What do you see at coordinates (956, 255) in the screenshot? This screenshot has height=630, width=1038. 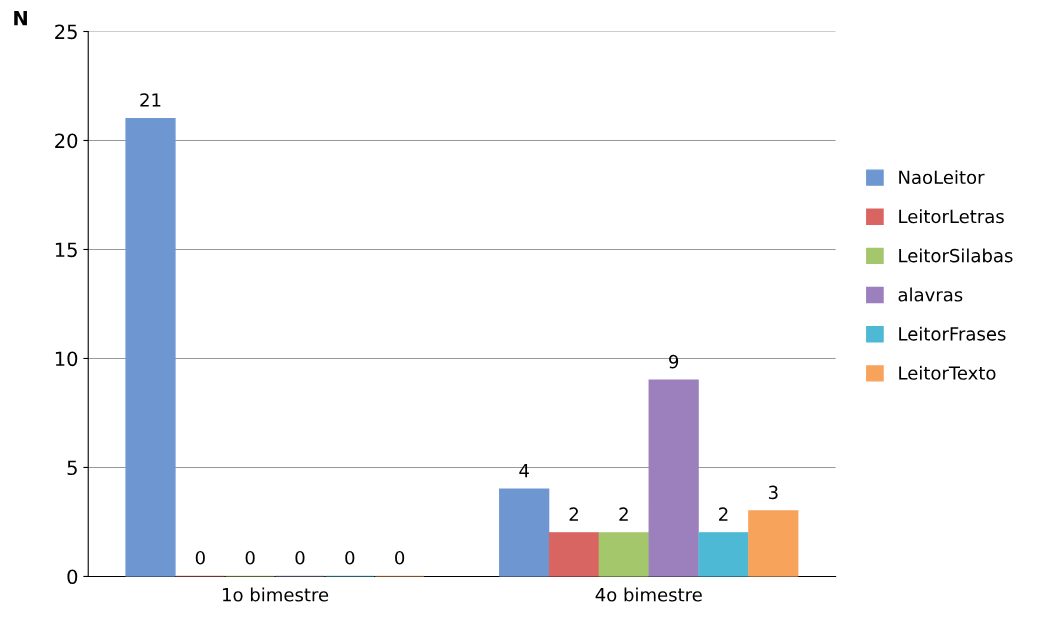 I see `legend-label: LeitorSilabas` at bounding box center [956, 255].